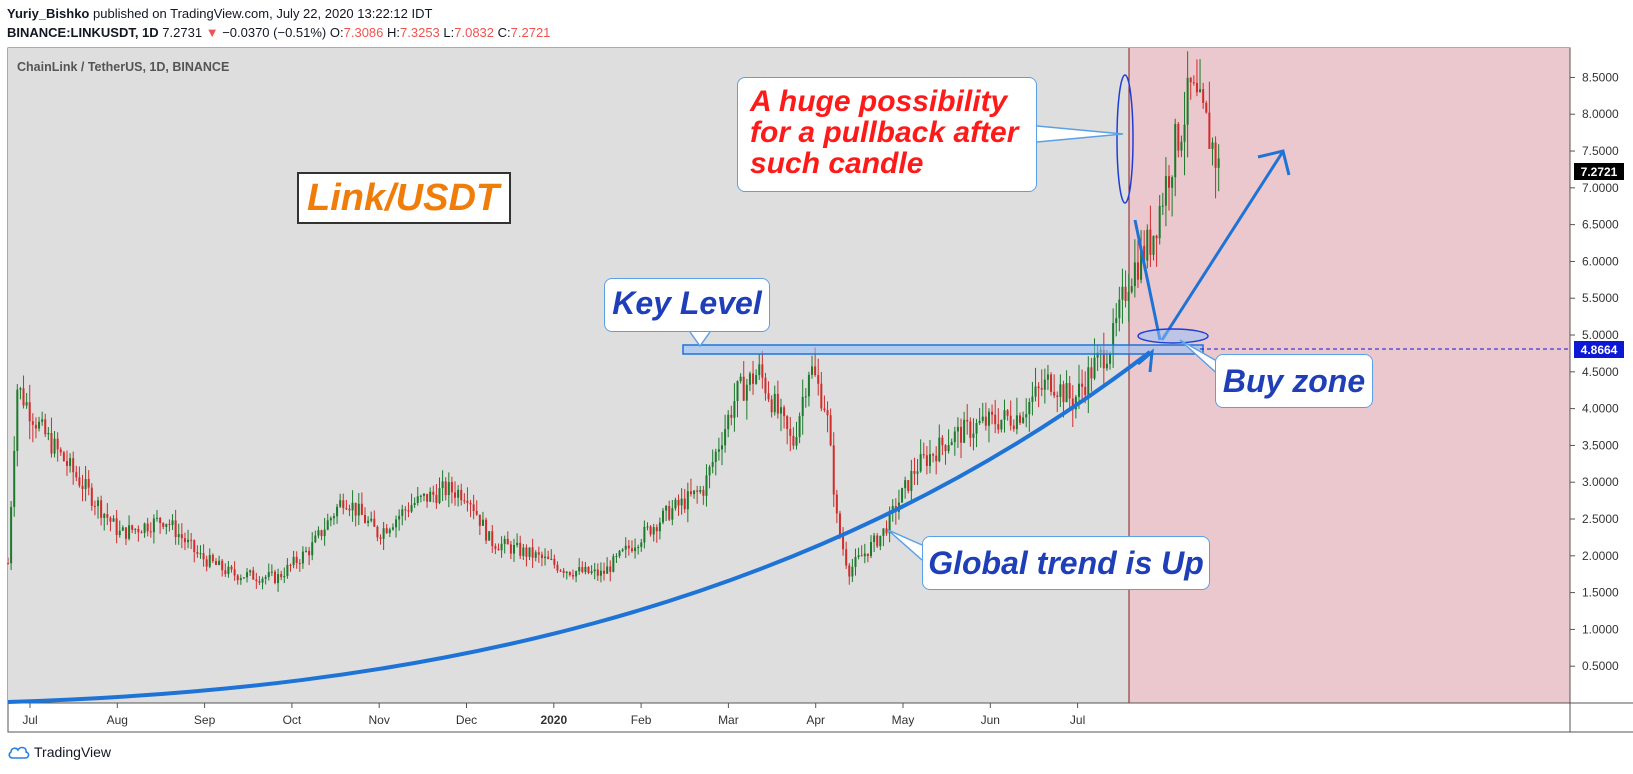  Describe the element at coordinates (1600, 409) in the screenshot. I see `y-tick-label: 4.0000` at that location.